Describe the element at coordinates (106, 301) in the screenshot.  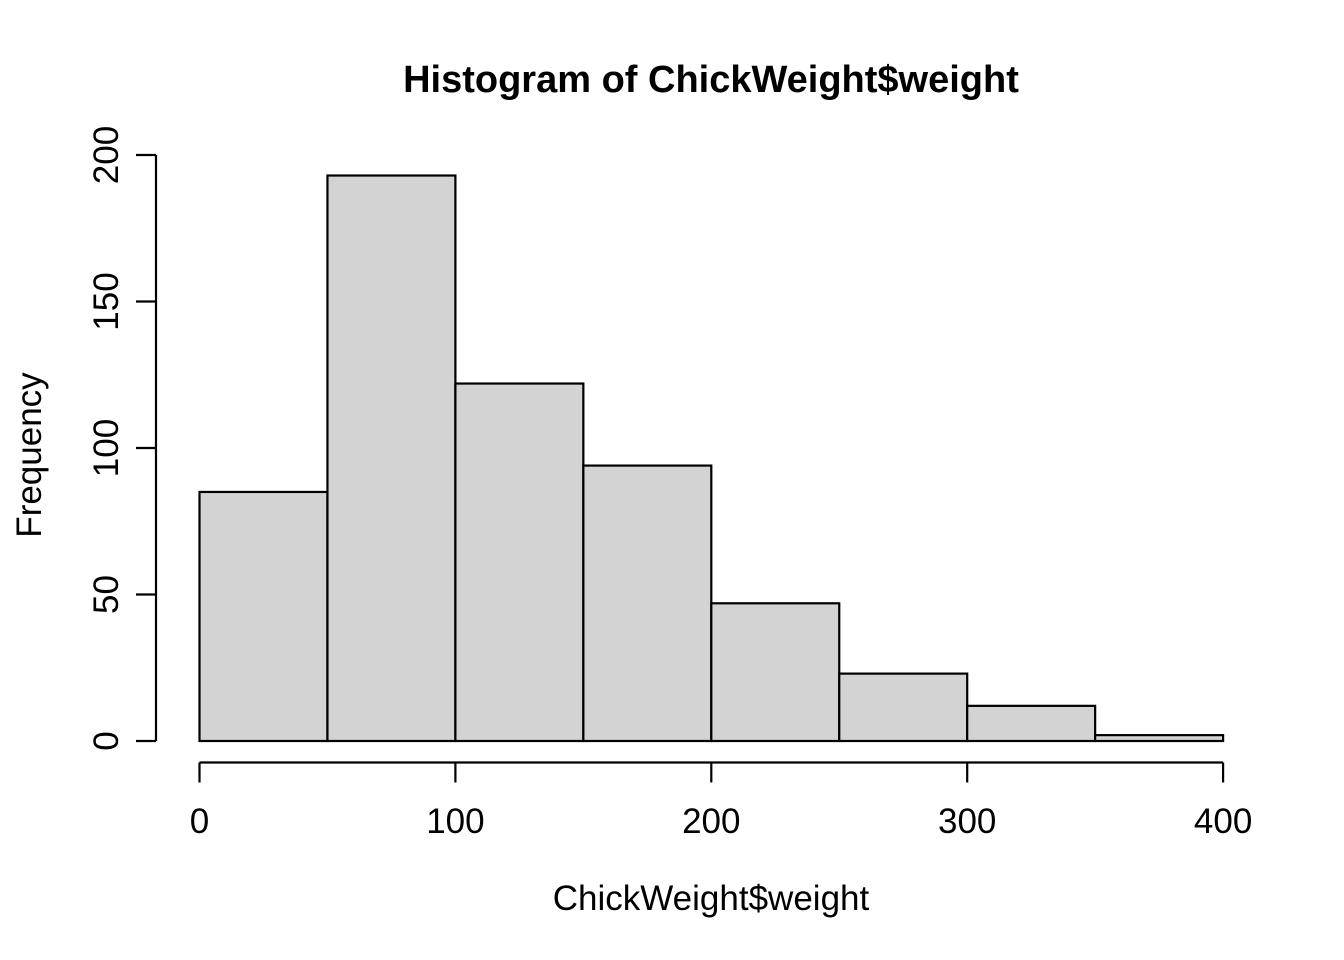
I see `y-tick-label: 150` at that location.